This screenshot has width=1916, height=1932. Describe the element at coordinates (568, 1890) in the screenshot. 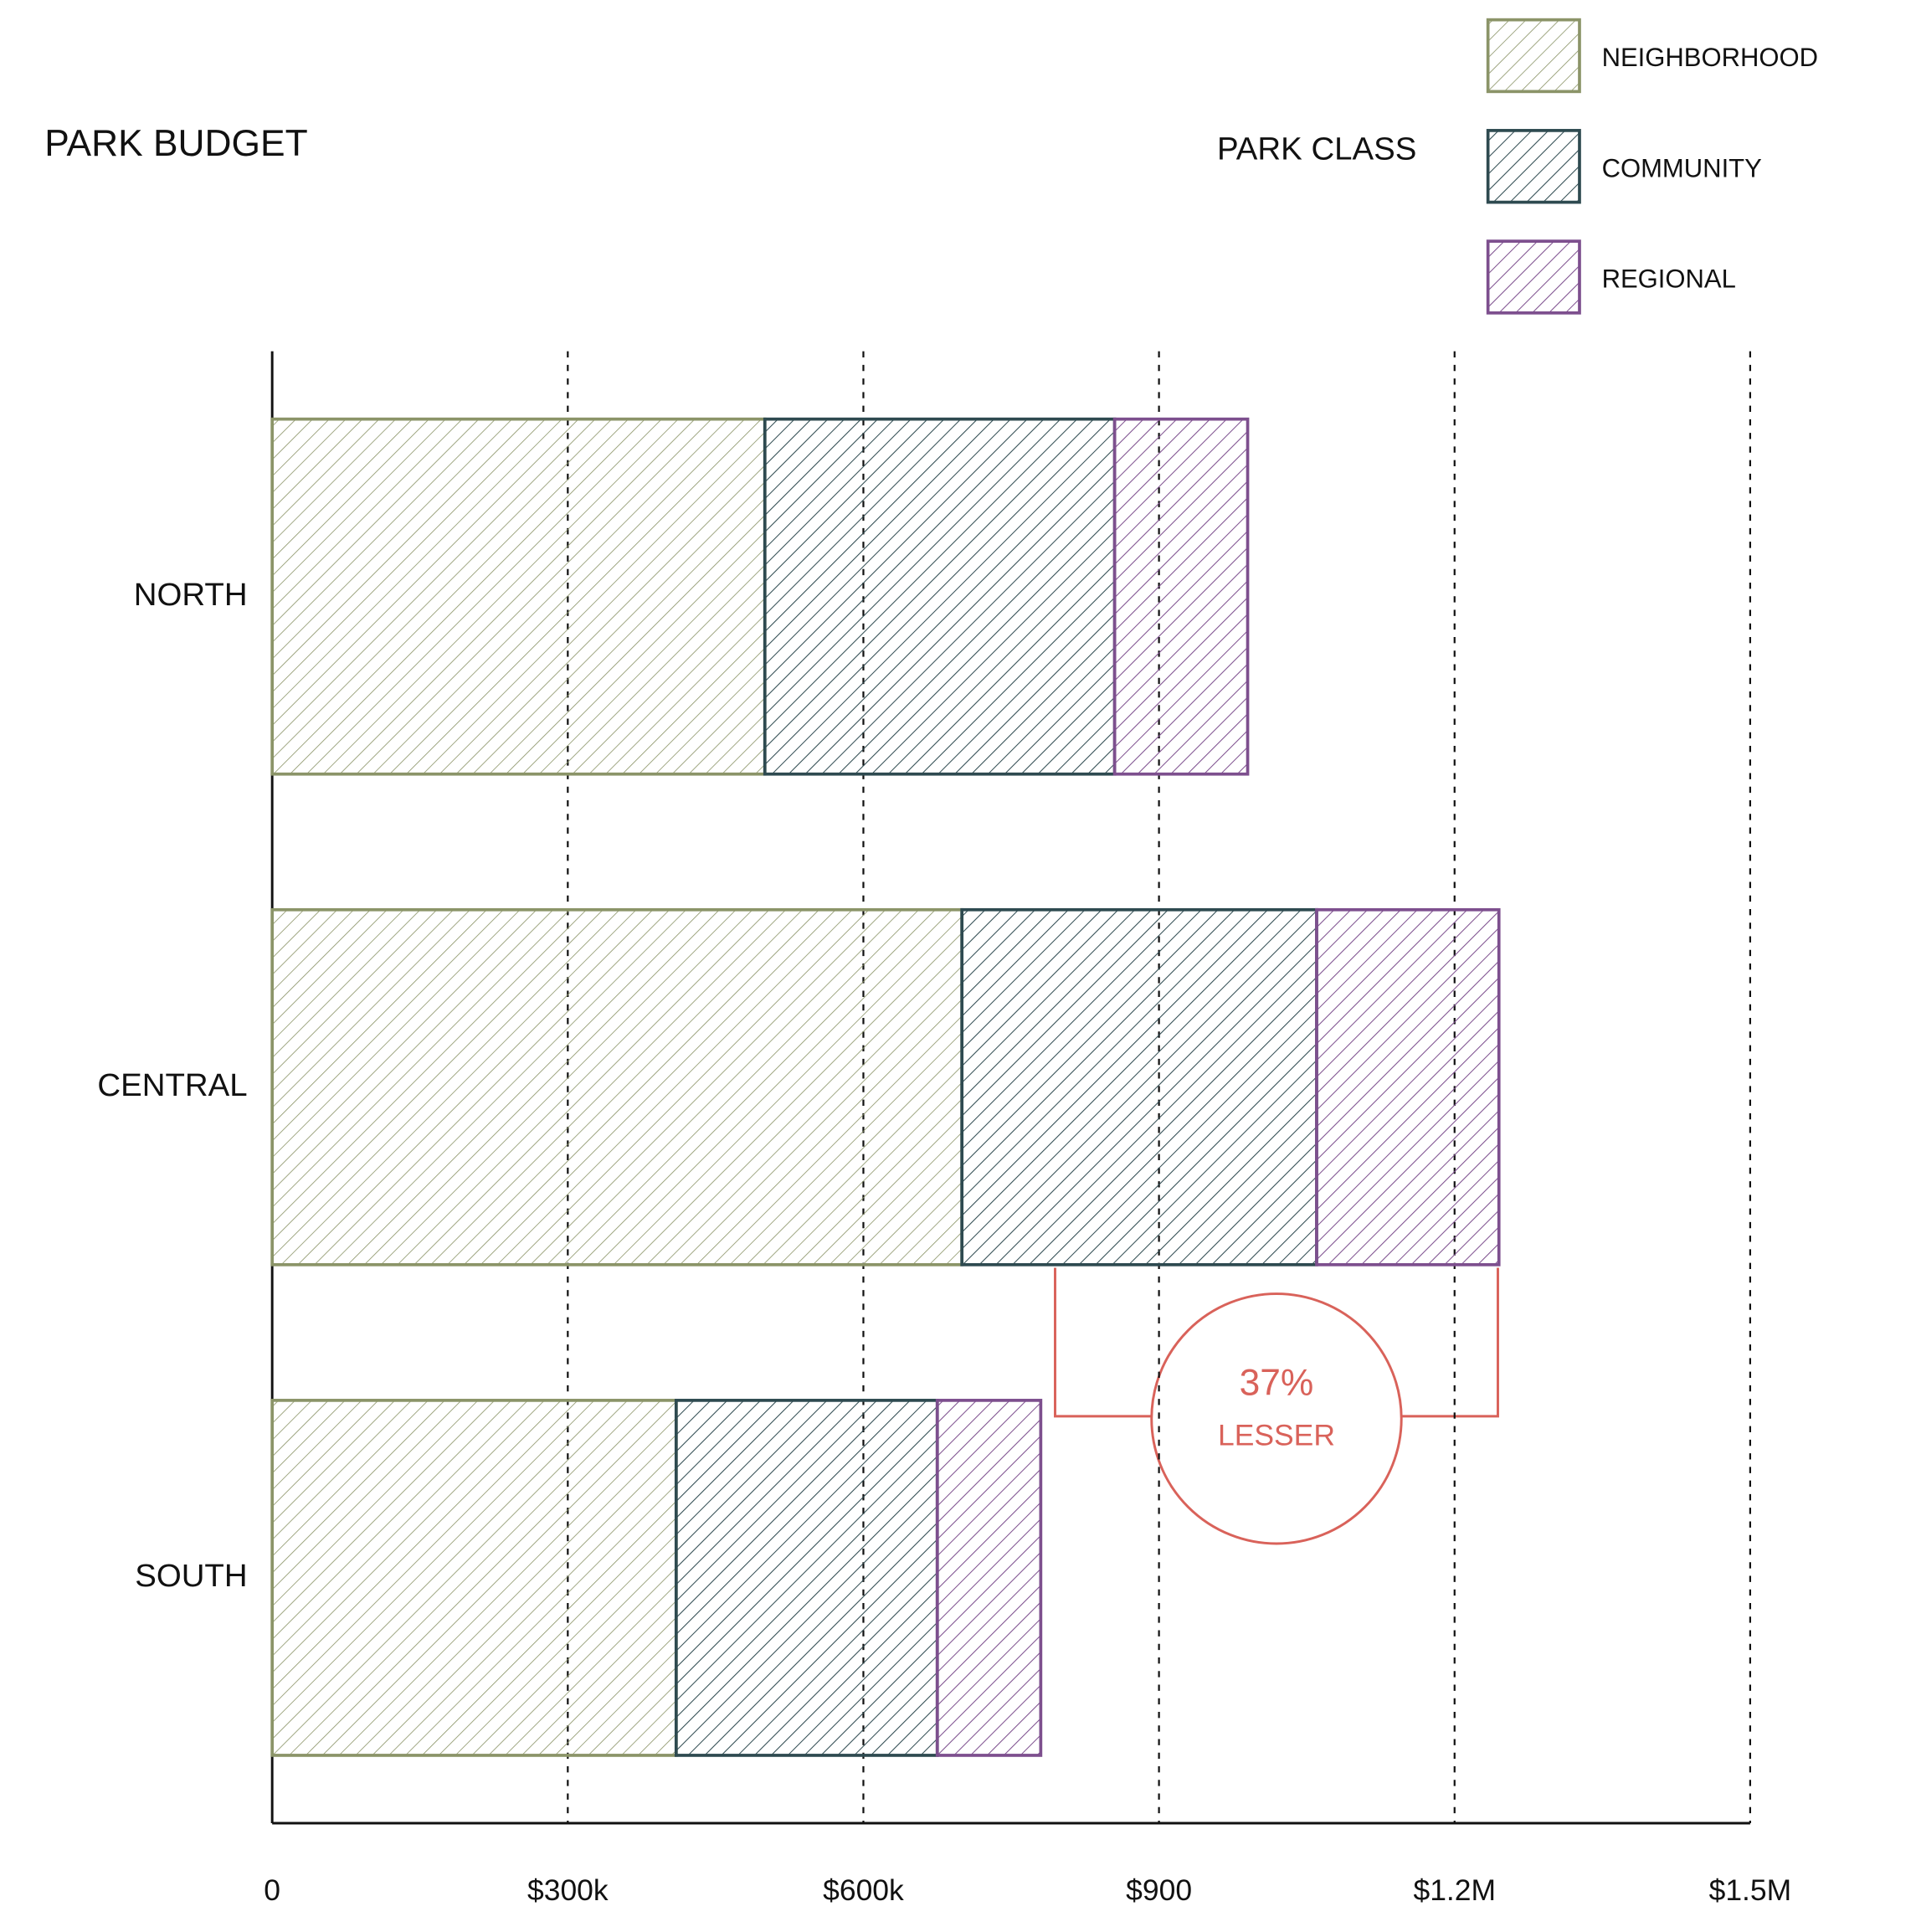

I see `x-tick-label: $300k` at that location.